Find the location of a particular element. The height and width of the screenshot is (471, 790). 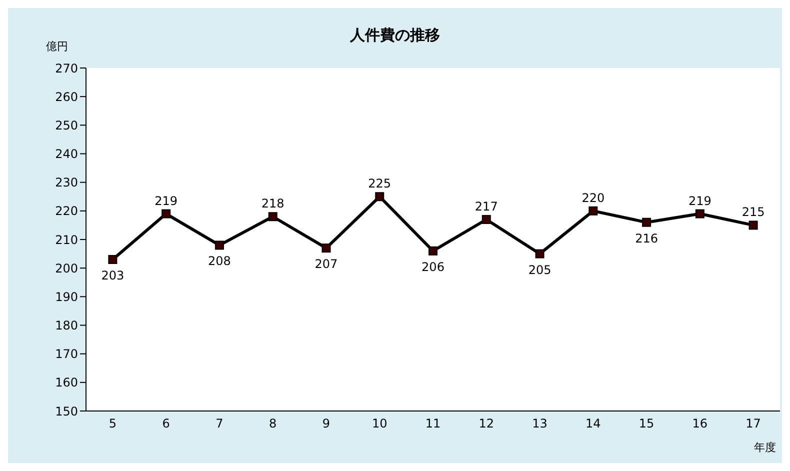

x-tick-label: 16 is located at coordinates (700, 423).